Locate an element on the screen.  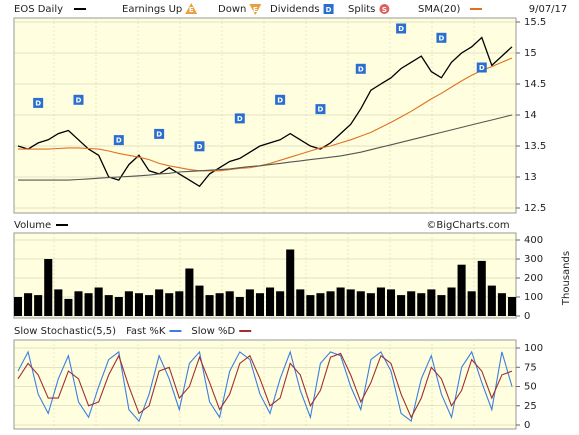
y-tick-label: 15 is located at coordinates (530, 53).